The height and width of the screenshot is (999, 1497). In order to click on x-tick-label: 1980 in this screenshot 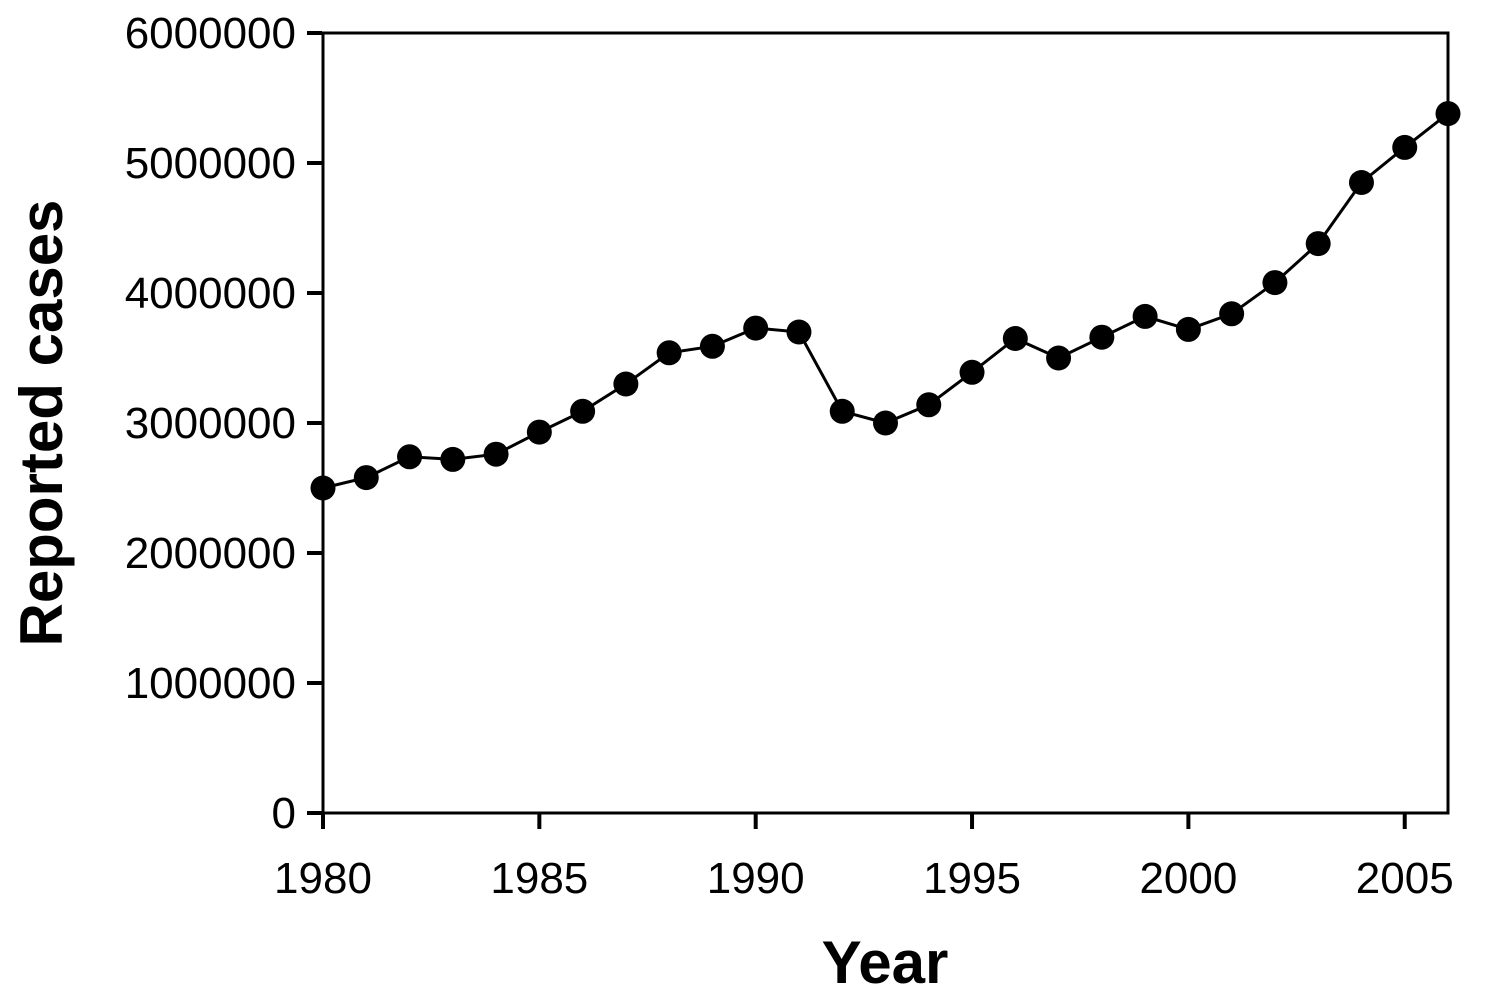, I will do `click(323, 878)`.